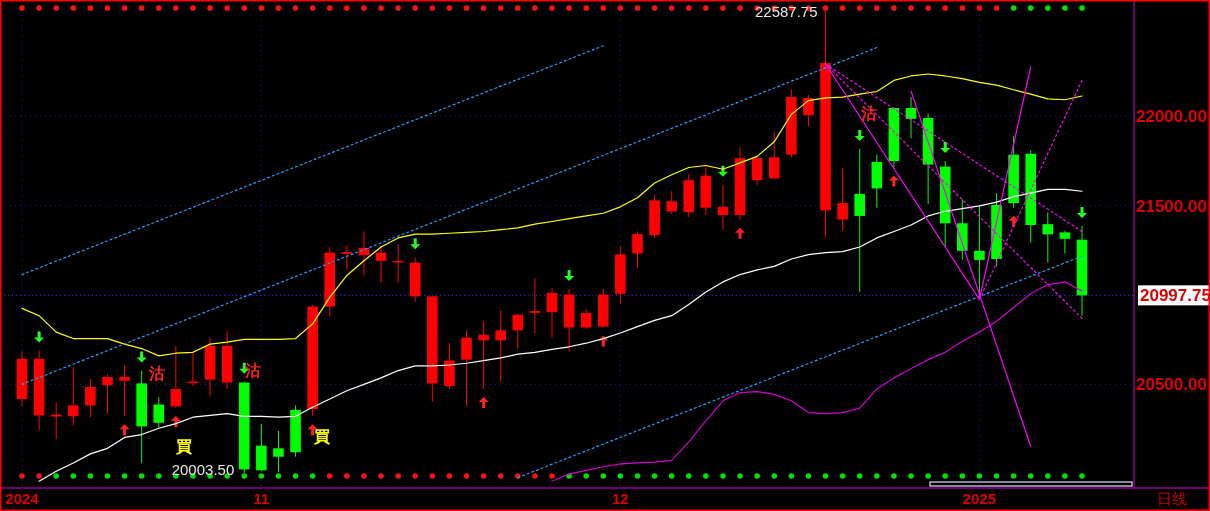  I want to click on y-tick-label: 22000.00, so click(1171, 117).